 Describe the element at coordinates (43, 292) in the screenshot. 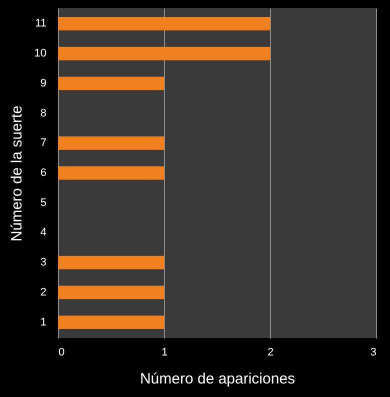

I see `y-tick-label: 2` at that location.